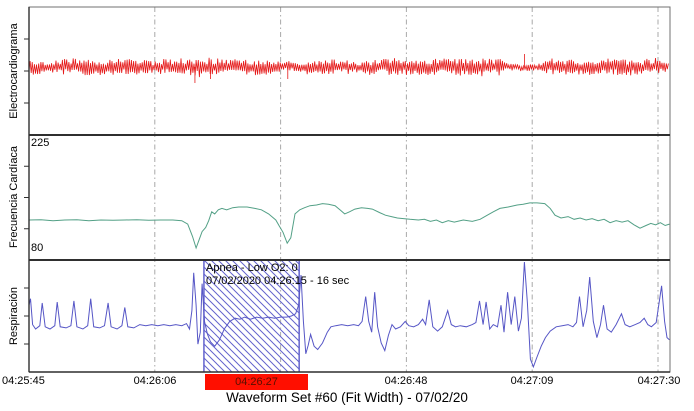  Describe the element at coordinates (278, 280) in the screenshot. I see `event-annotation-line2: 07/02/2020 04:26:15 - 16 sec` at that location.